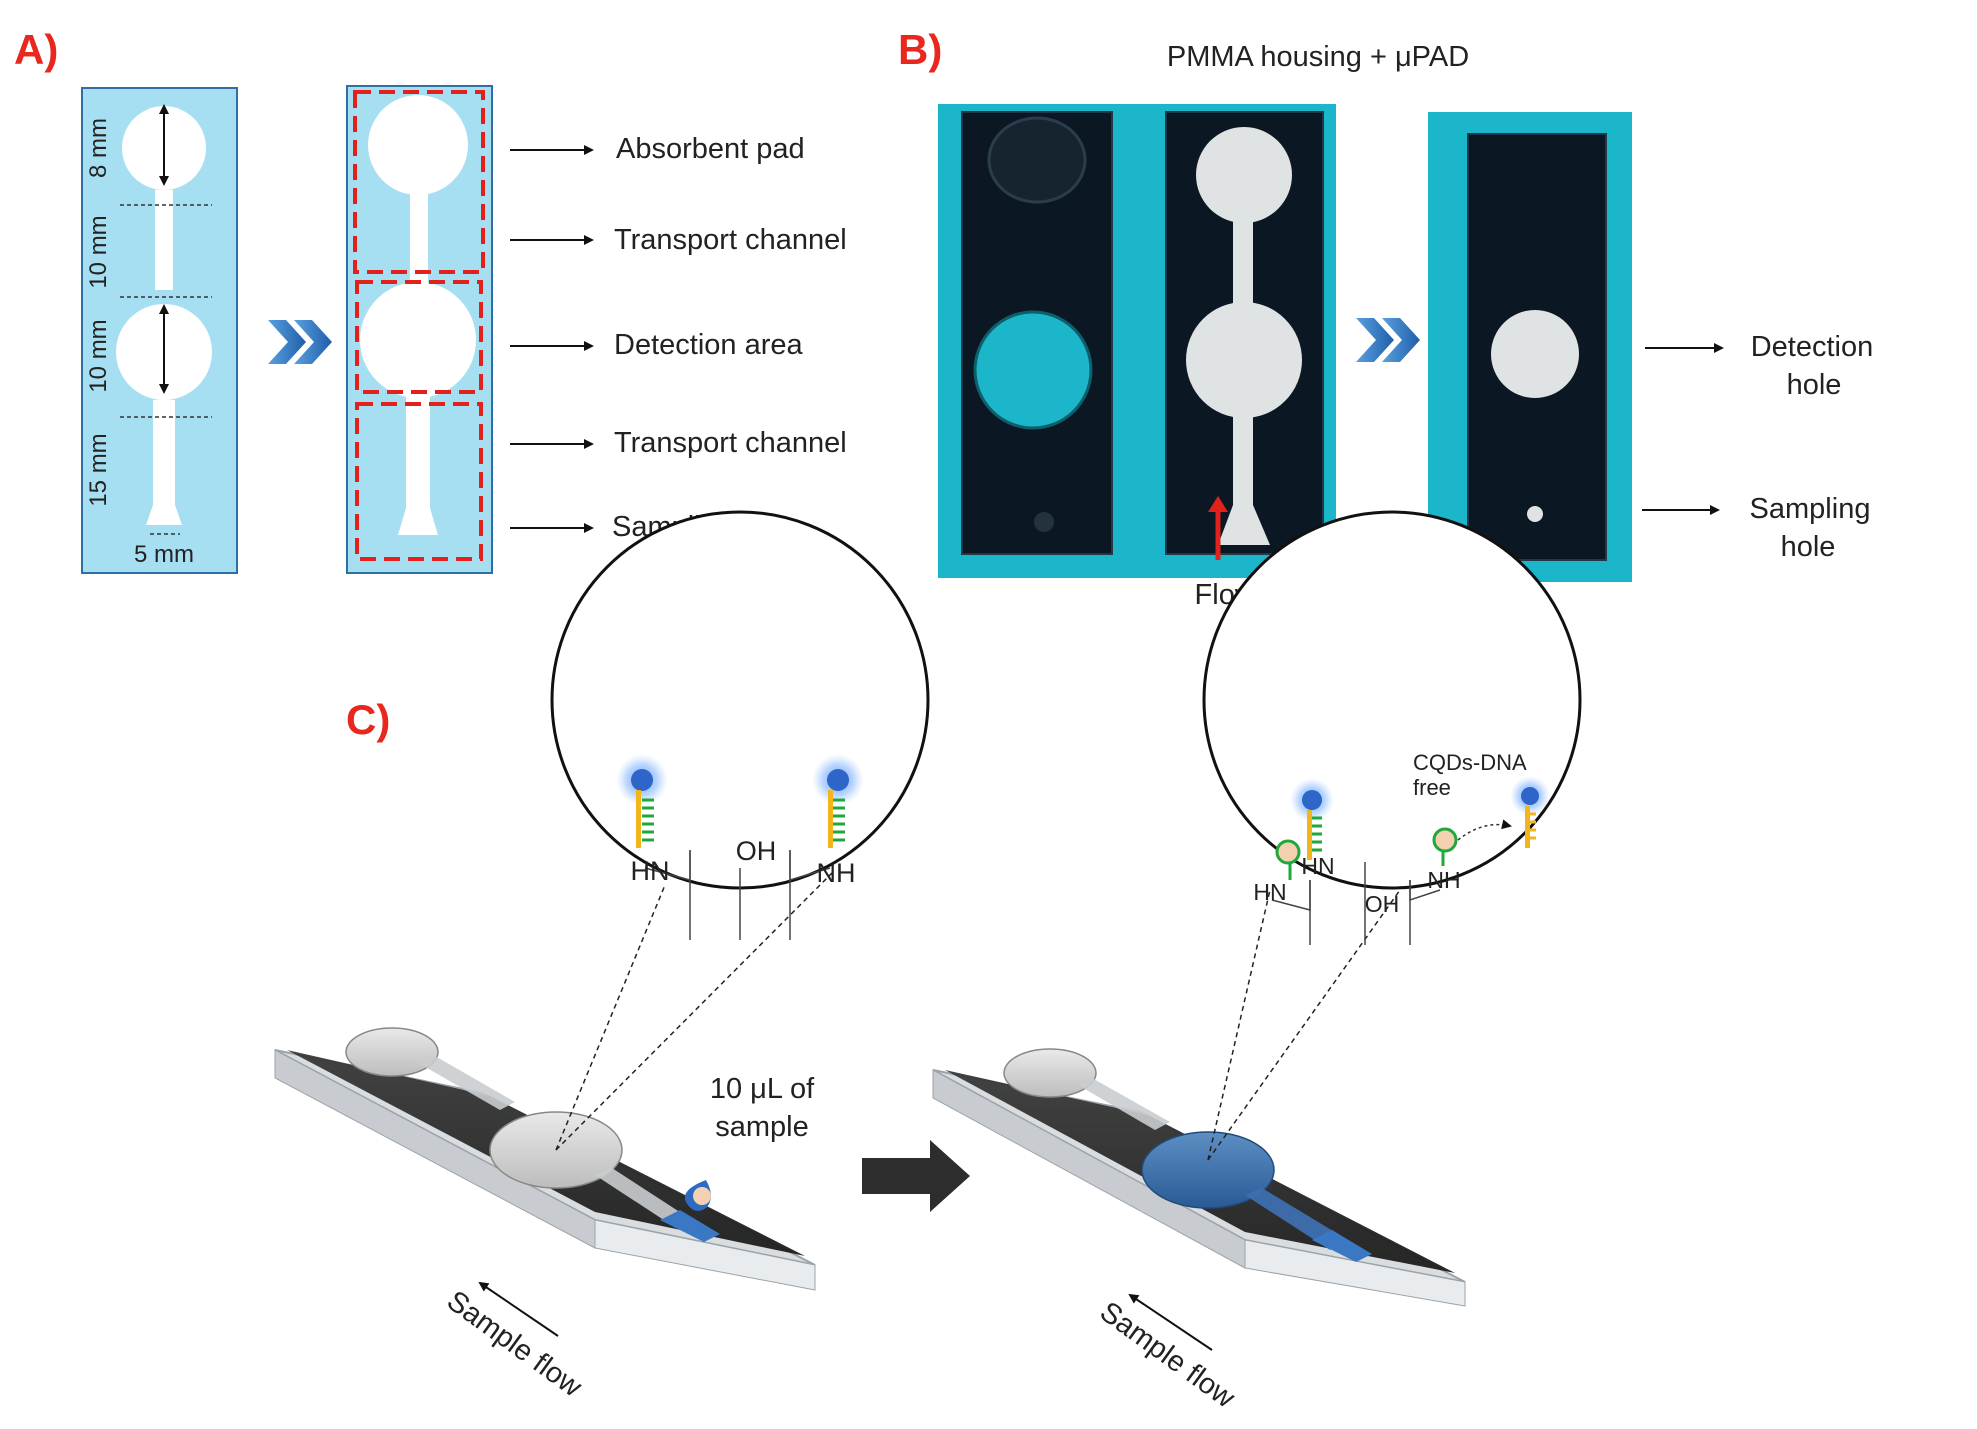  Describe the element at coordinates (1167, 1355) in the screenshot. I see `sample-flow-right: Sample flow` at that location.